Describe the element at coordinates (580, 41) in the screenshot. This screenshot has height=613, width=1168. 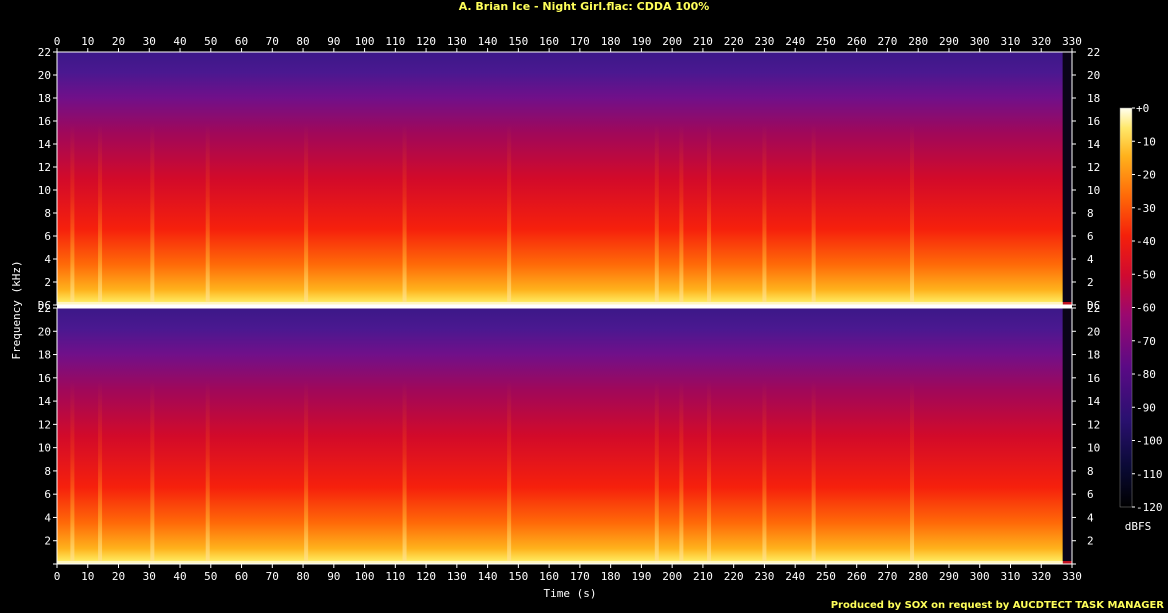
I see `x-tick-label-top: 170` at that location.